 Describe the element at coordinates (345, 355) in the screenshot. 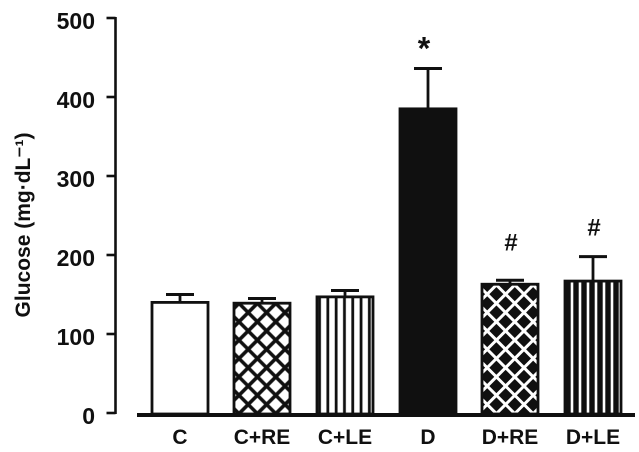

I see `bar-C+LE` at that location.